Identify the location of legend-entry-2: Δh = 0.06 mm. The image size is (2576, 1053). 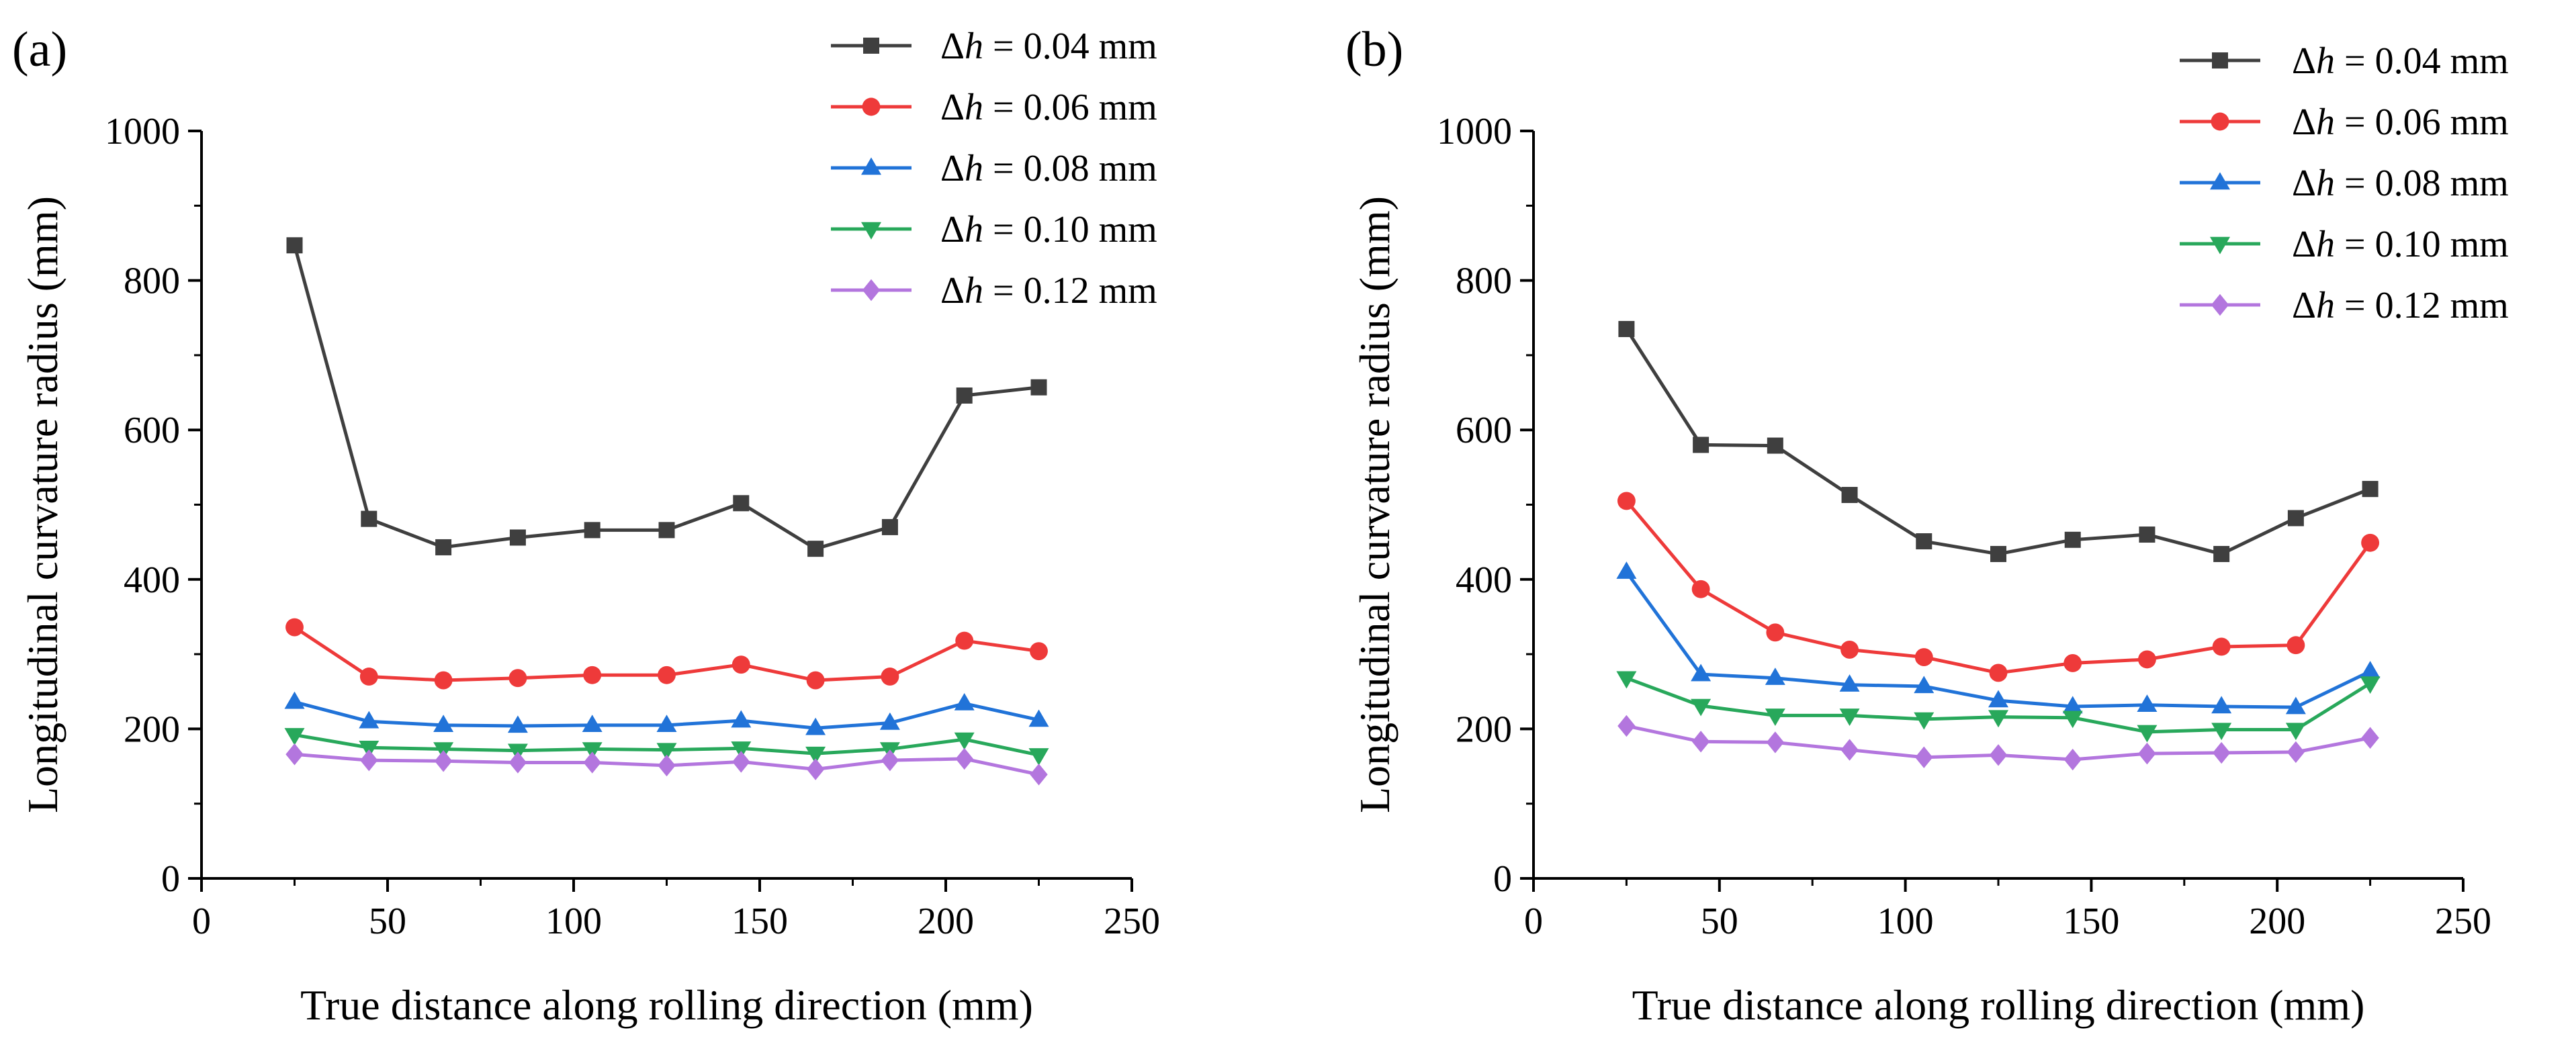
(994, 107).